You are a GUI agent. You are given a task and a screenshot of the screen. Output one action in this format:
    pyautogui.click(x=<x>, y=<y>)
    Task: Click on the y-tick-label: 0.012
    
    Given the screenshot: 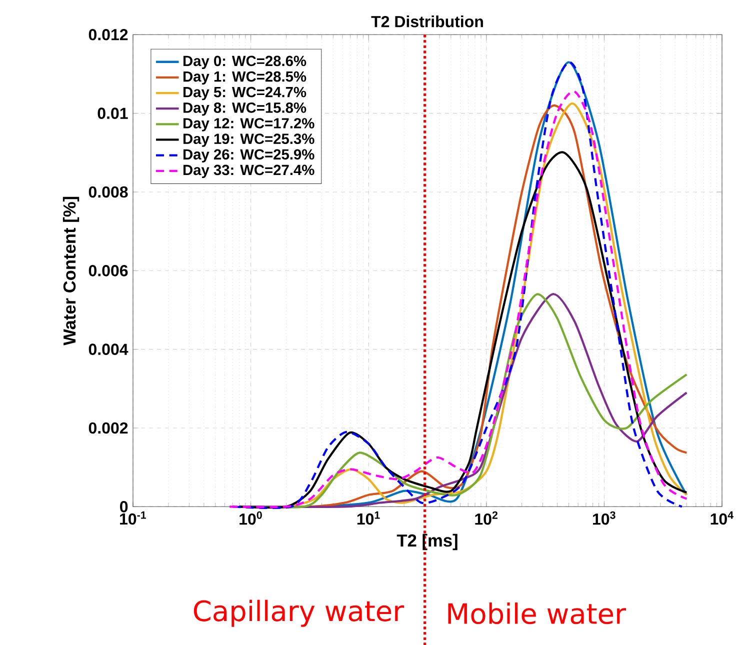 What is the action you would take?
    pyautogui.click(x=108, y=34)
    